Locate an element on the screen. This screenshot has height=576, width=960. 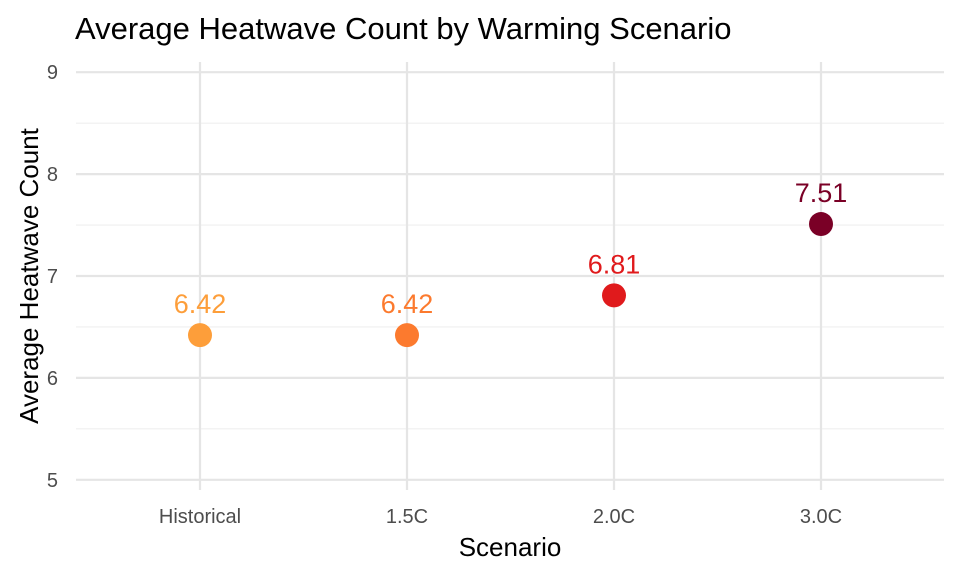
y-axis-ticks: 5 6 7 8 9 is located at coordinates (52, 277).